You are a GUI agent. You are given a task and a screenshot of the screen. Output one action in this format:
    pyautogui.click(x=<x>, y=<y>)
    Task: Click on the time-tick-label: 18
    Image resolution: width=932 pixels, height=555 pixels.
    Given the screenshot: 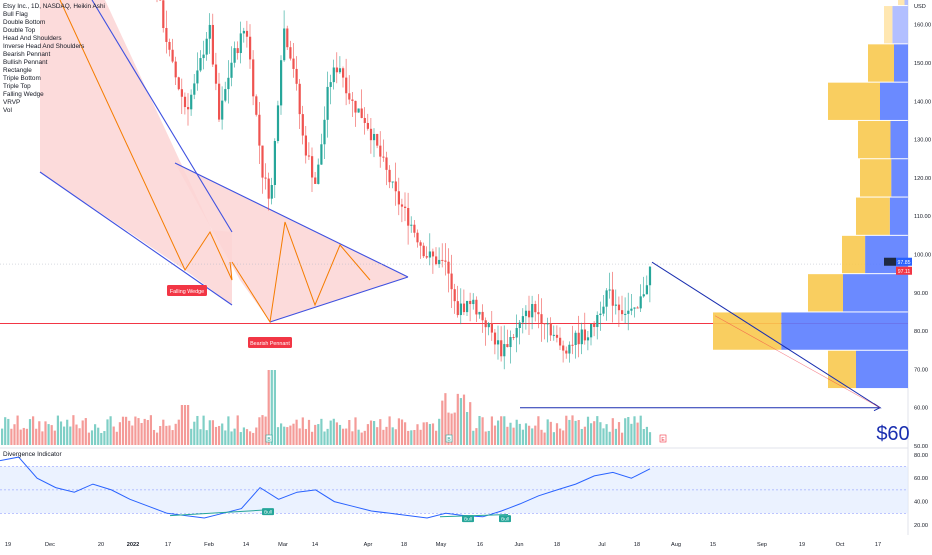 What is the action you would take?
    pyautogui.click(x=404, y=545)
    